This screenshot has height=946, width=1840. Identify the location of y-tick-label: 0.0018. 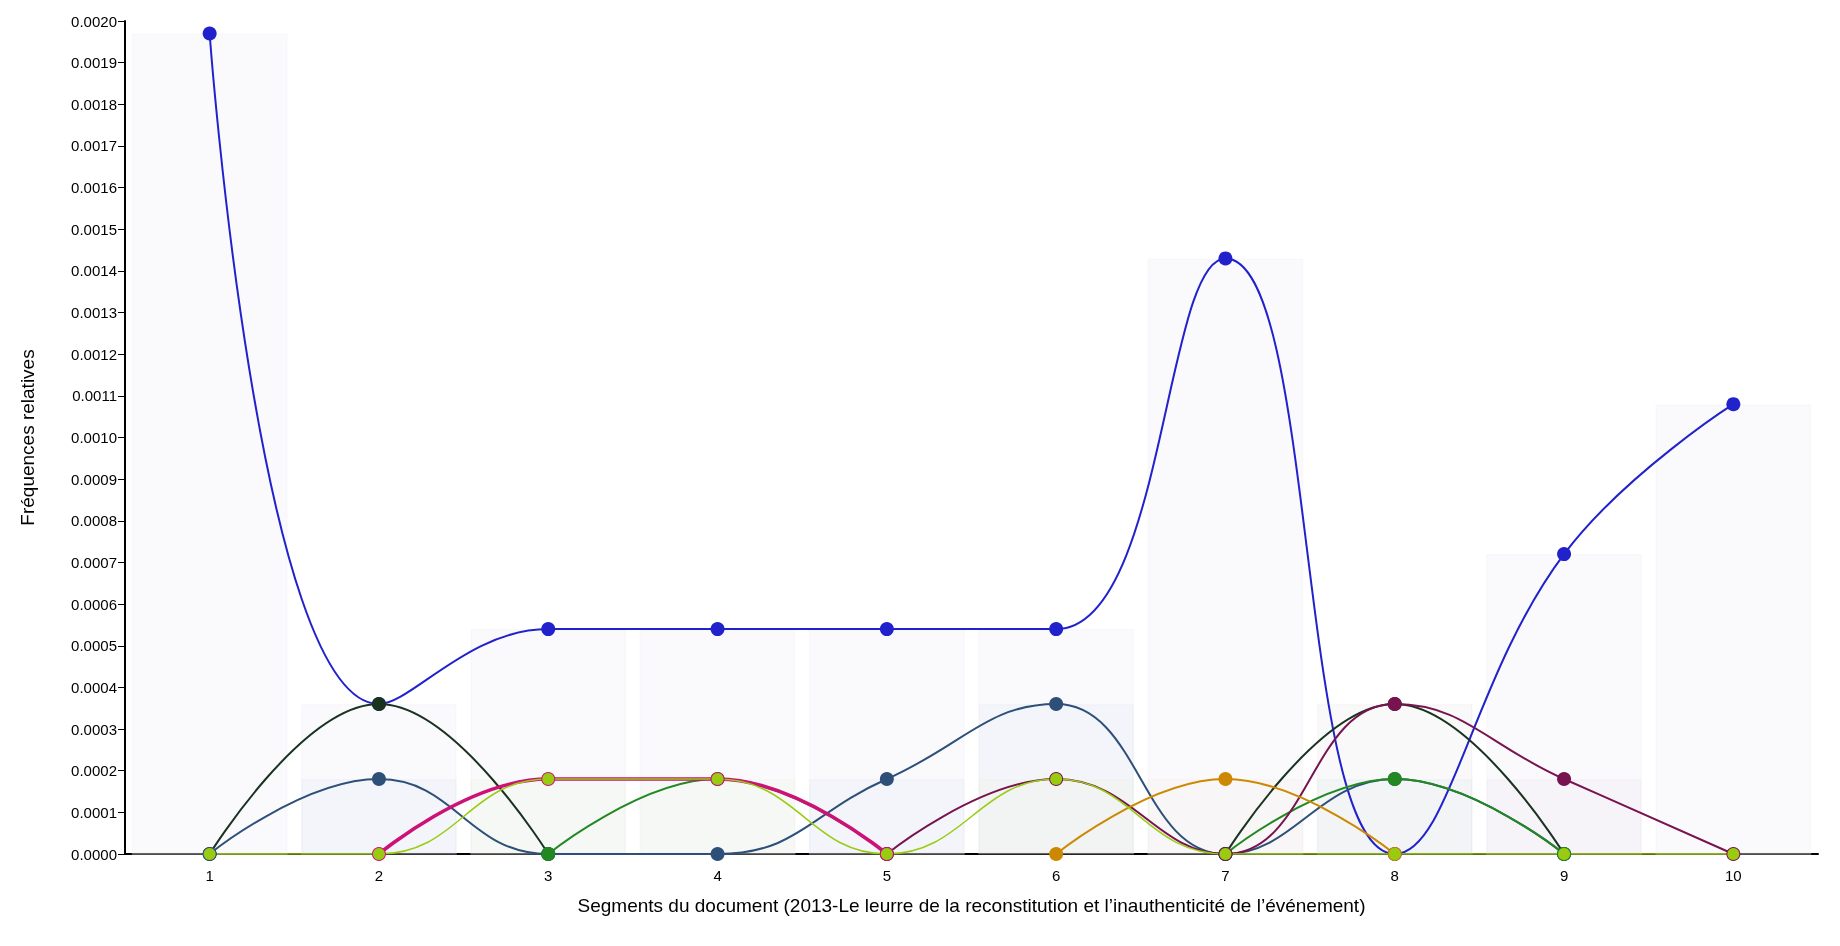
(94, 104).